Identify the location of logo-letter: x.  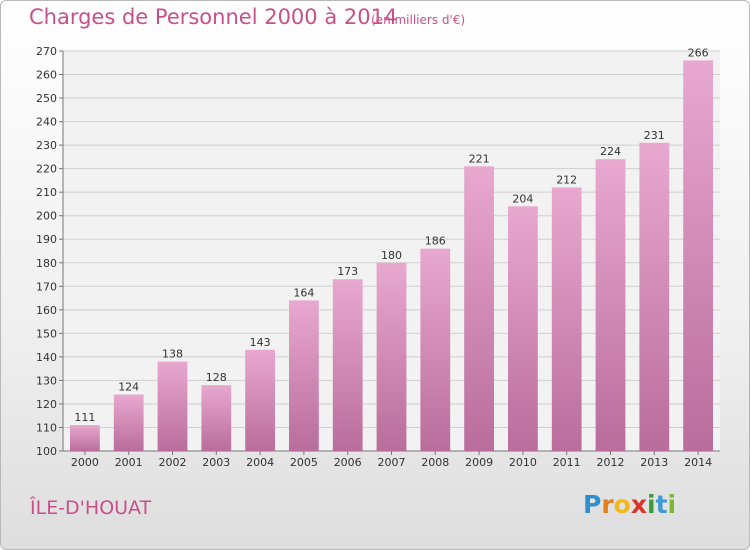
(638, 504).